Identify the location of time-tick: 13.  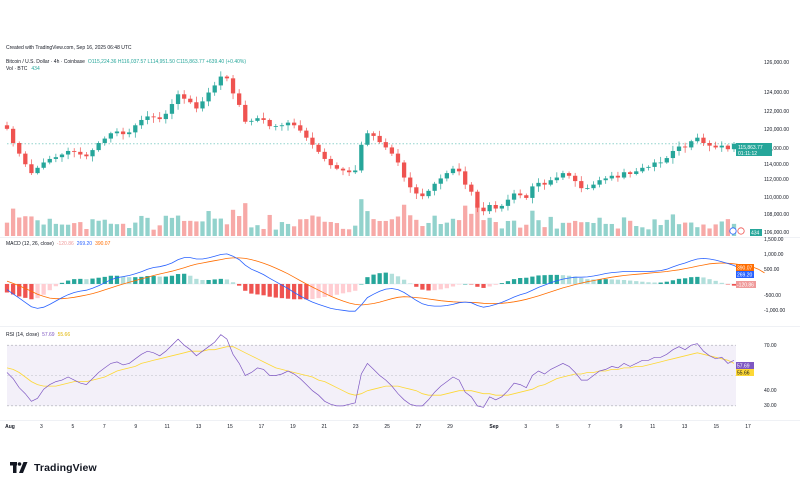
(199, 427).